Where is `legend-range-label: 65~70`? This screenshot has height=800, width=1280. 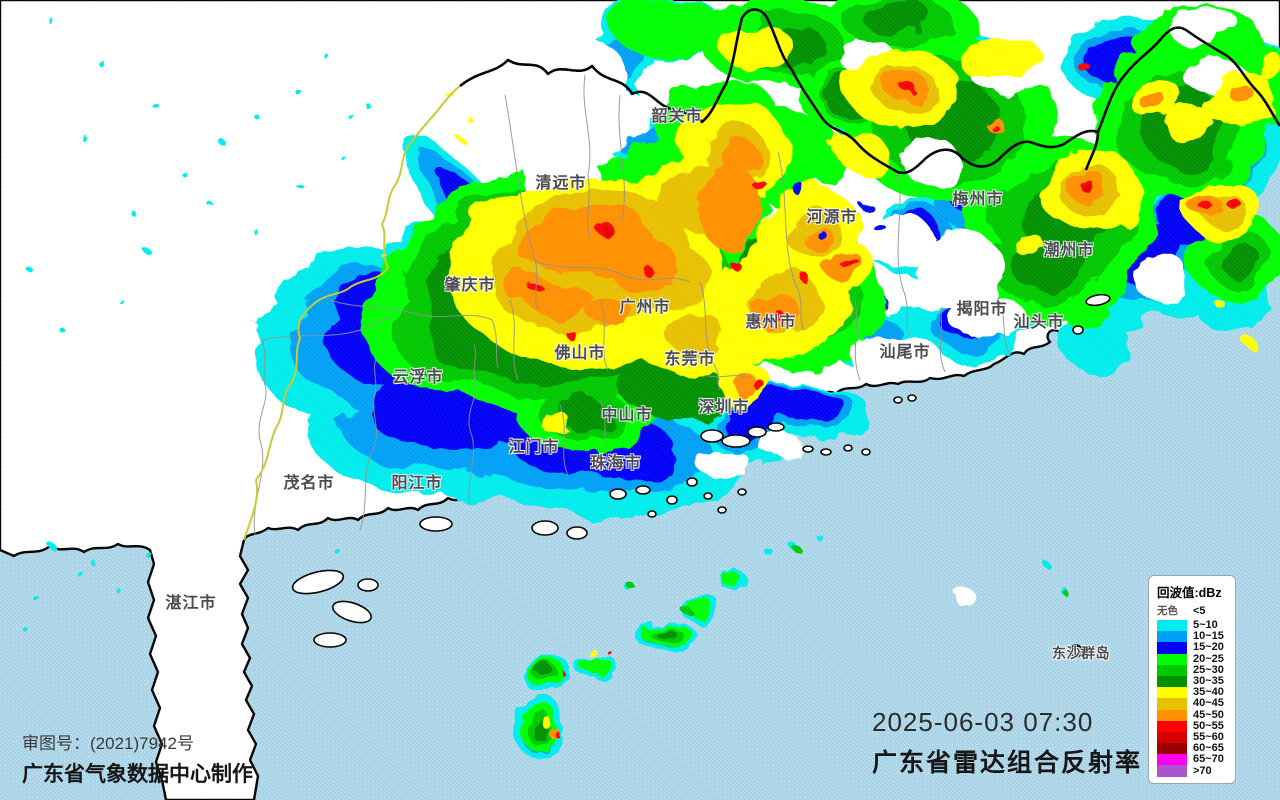 legend-range-label: 65~70 is located at coordinates (1208, 759).